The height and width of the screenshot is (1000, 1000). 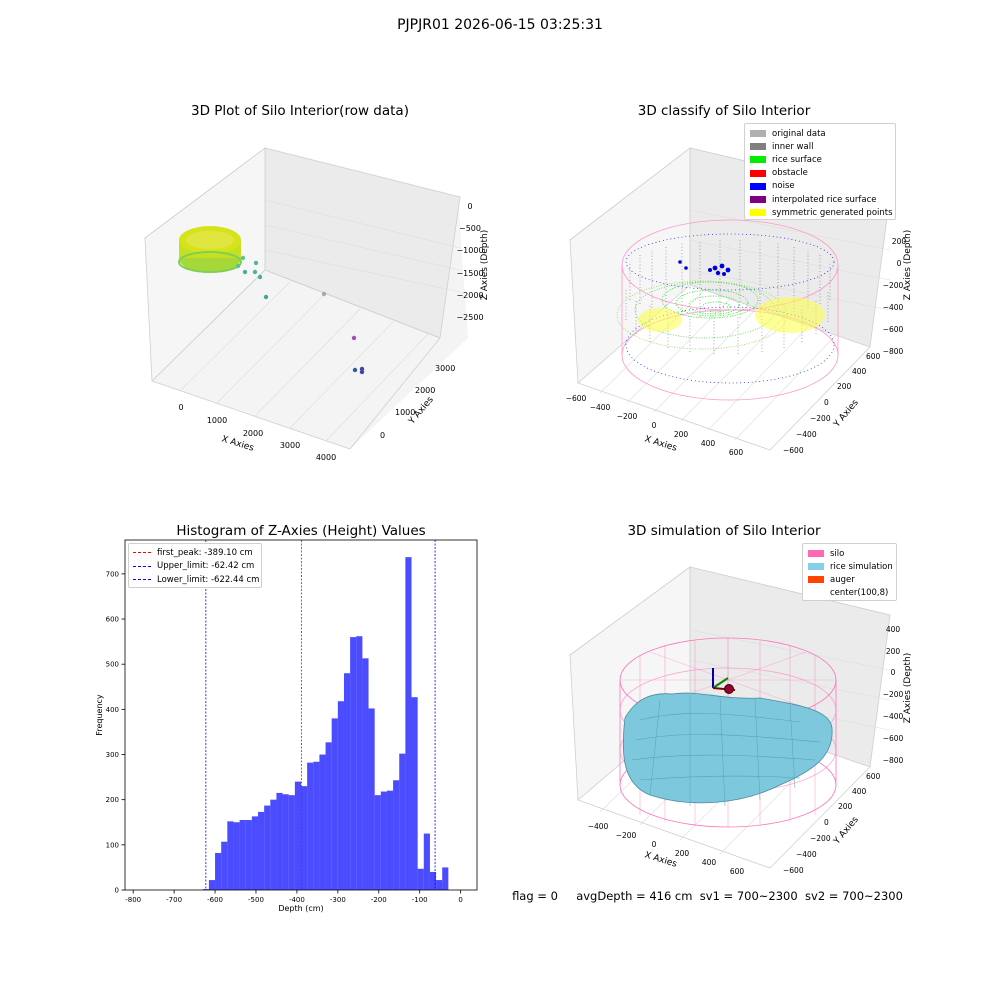 What do you see at coordinates (861, 566) in the screenshot?
I see `legend-label: rice simulation` at bounding box center [861, 566].